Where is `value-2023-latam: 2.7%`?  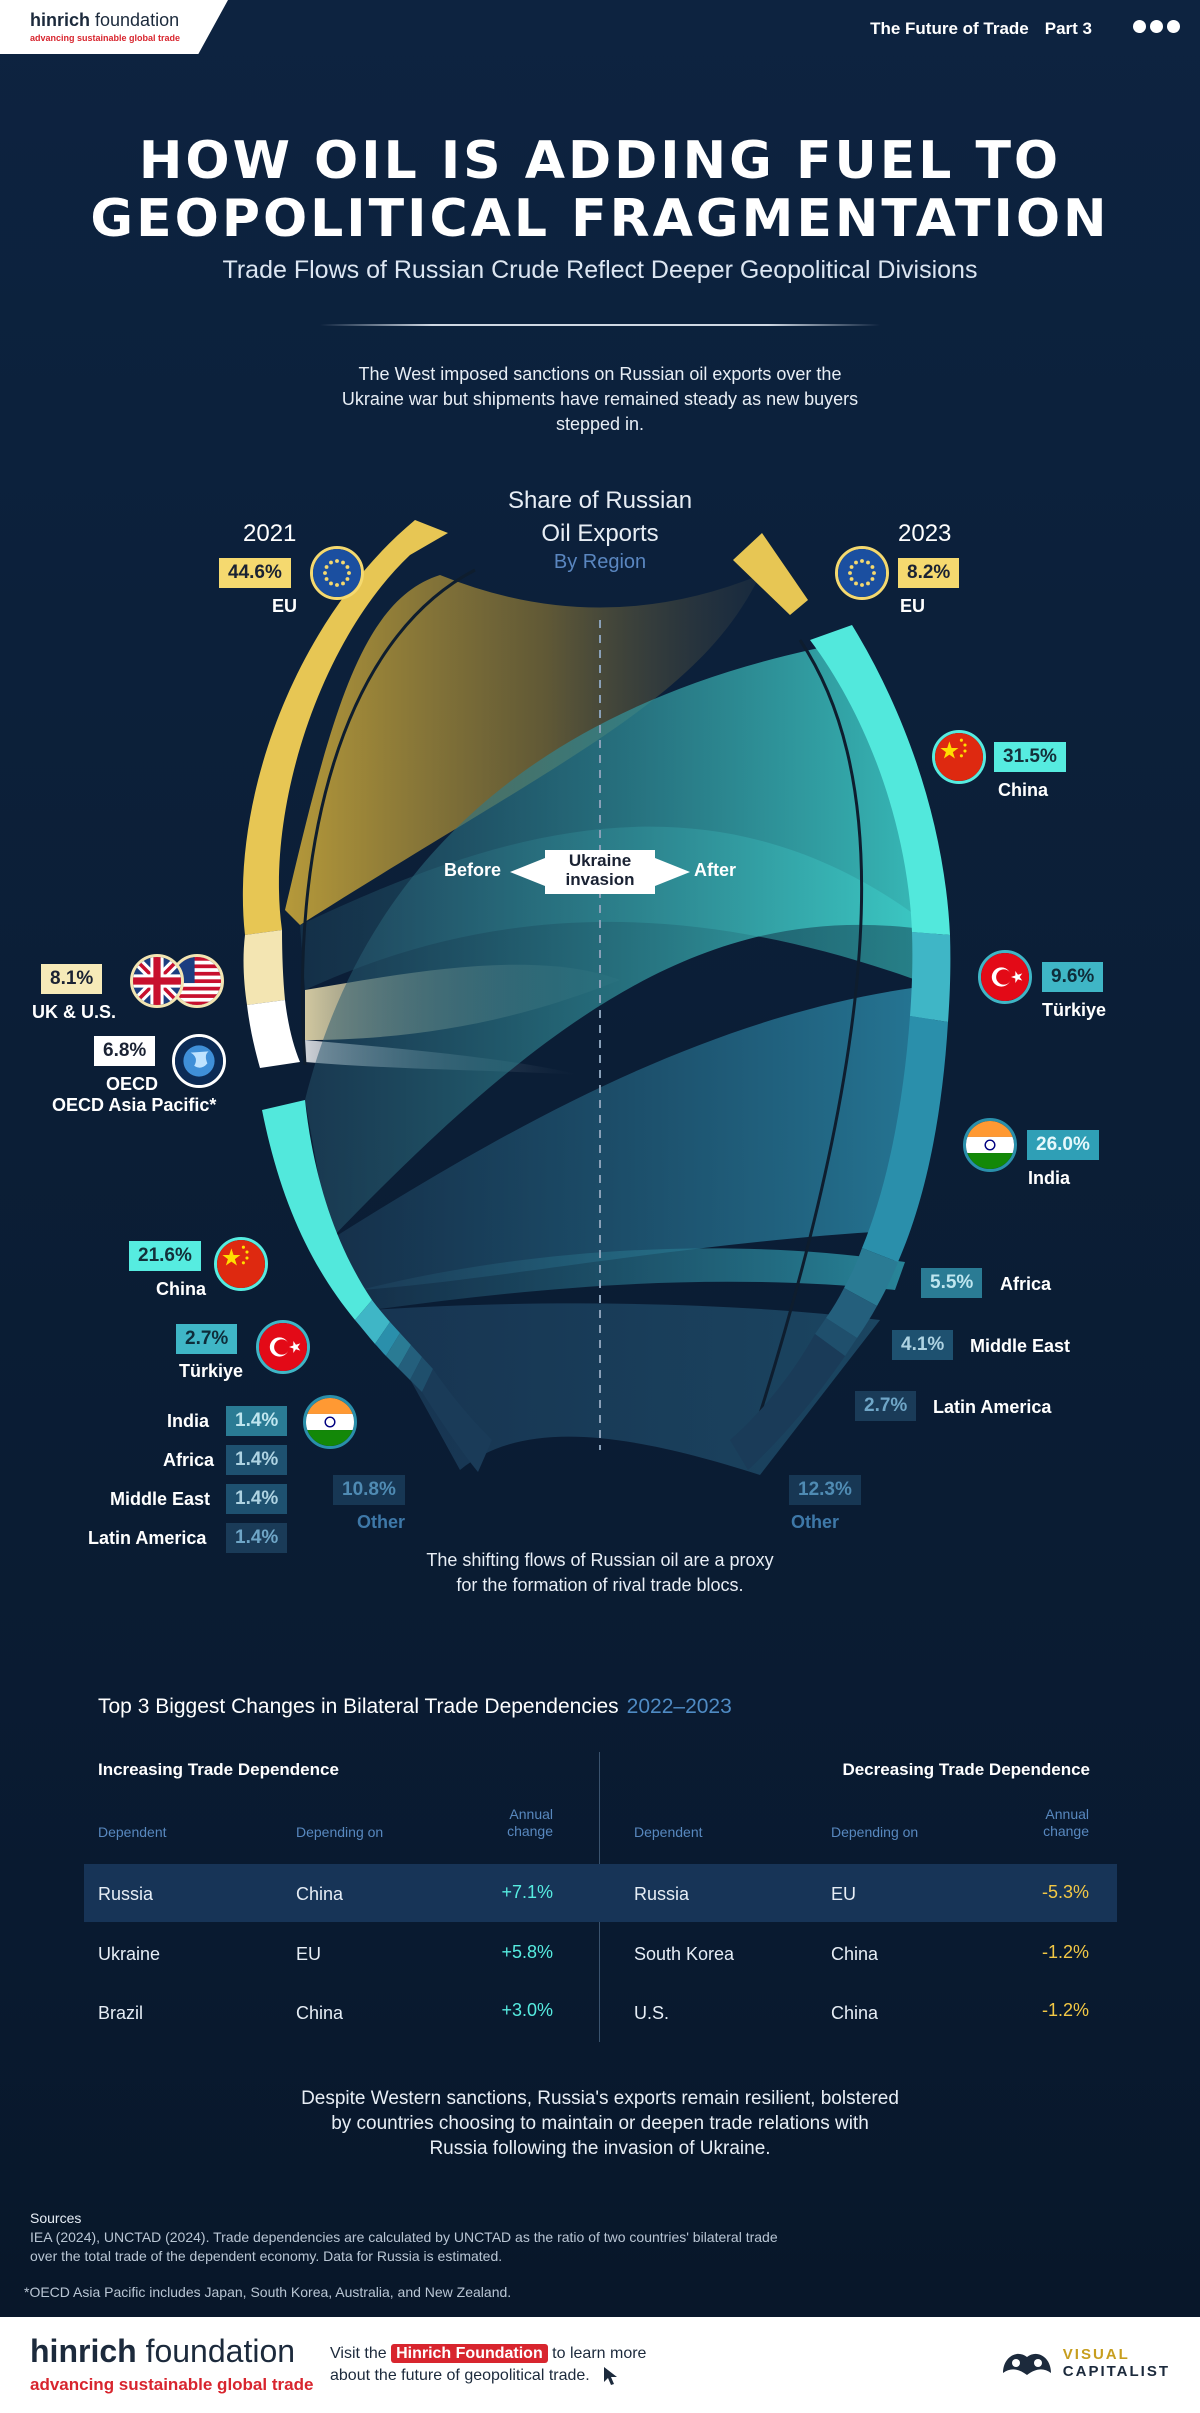
value-2023-latam: 2.7% is located at coordinates (886, 1406).